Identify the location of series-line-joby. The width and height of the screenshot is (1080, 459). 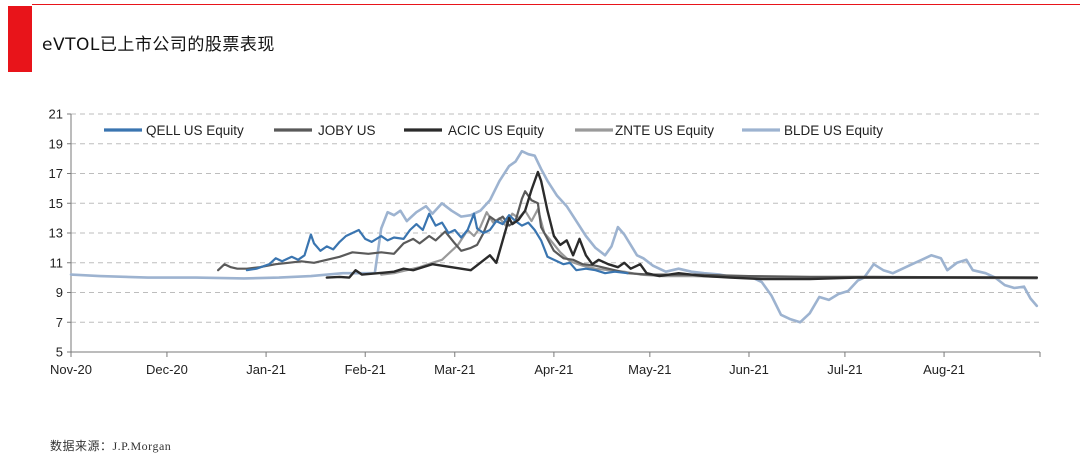
(627, 234).